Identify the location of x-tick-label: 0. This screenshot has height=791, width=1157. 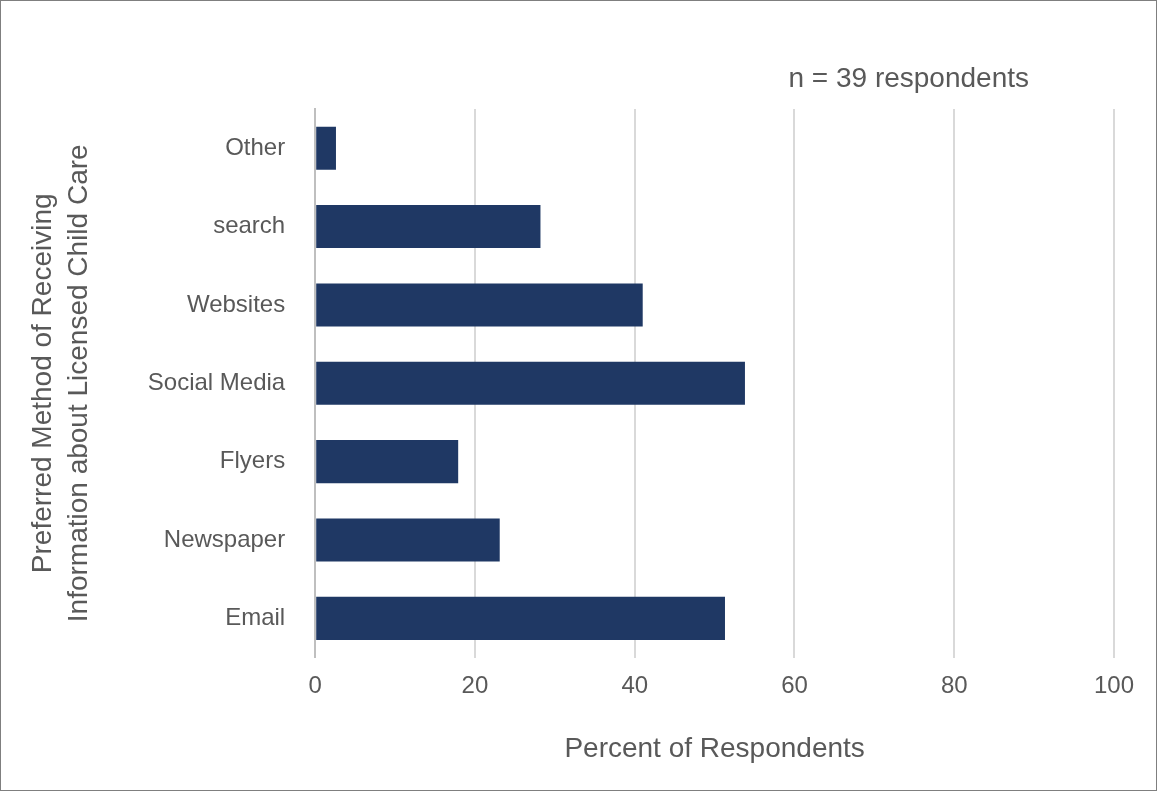
(315, 684).